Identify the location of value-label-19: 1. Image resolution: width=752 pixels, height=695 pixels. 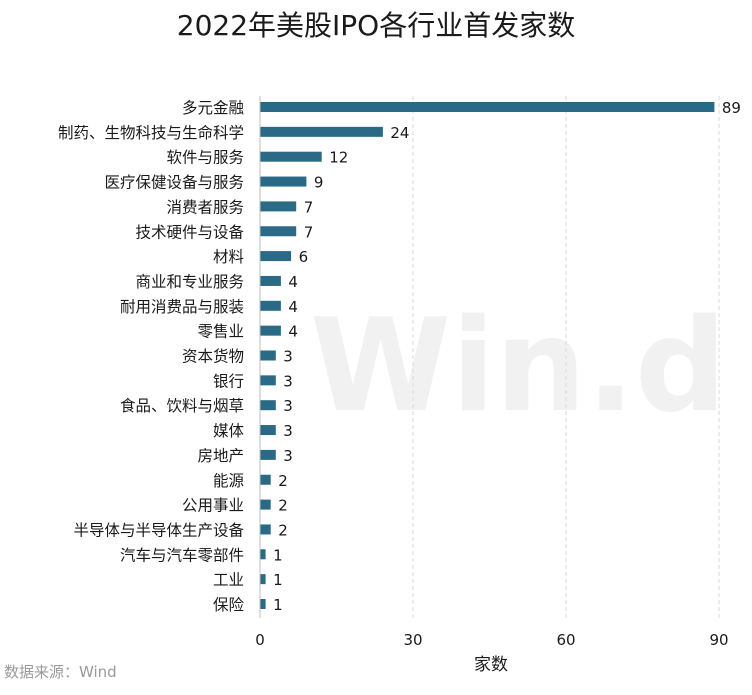
(278, 580).